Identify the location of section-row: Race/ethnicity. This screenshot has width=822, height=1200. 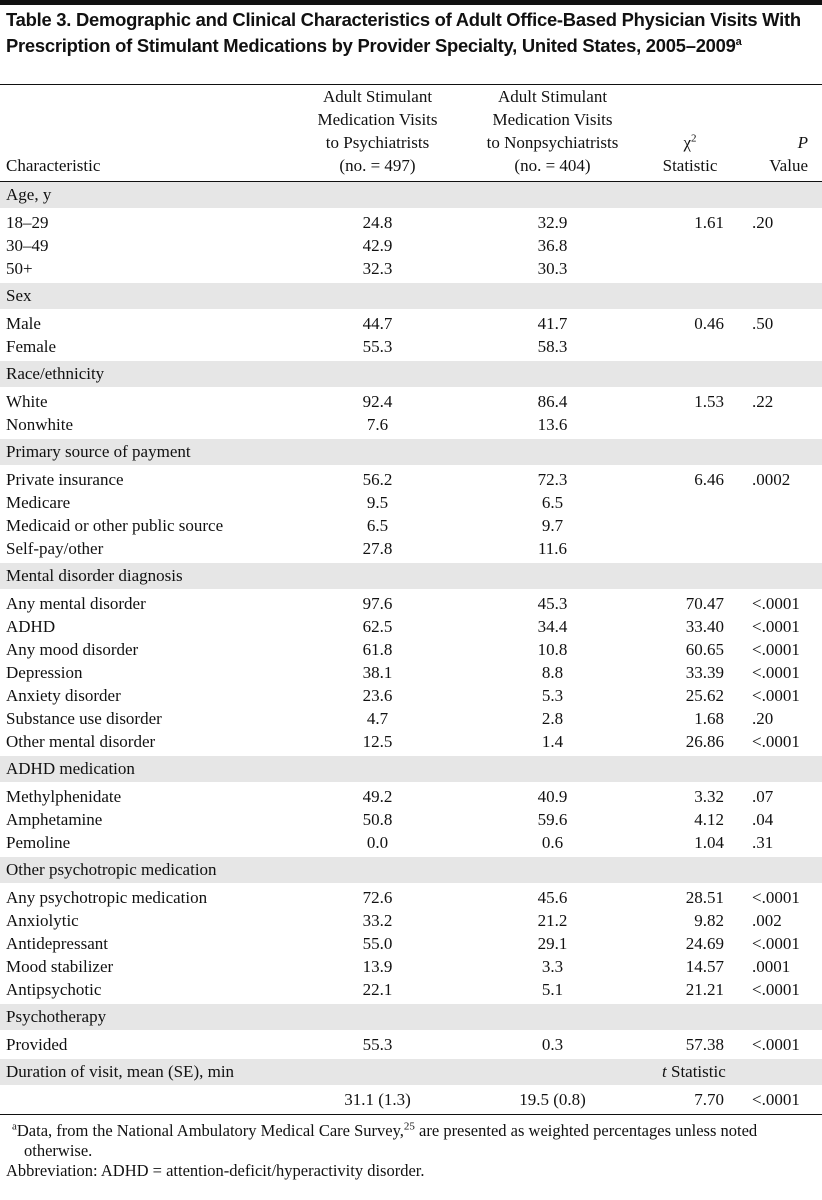
(411, 374).